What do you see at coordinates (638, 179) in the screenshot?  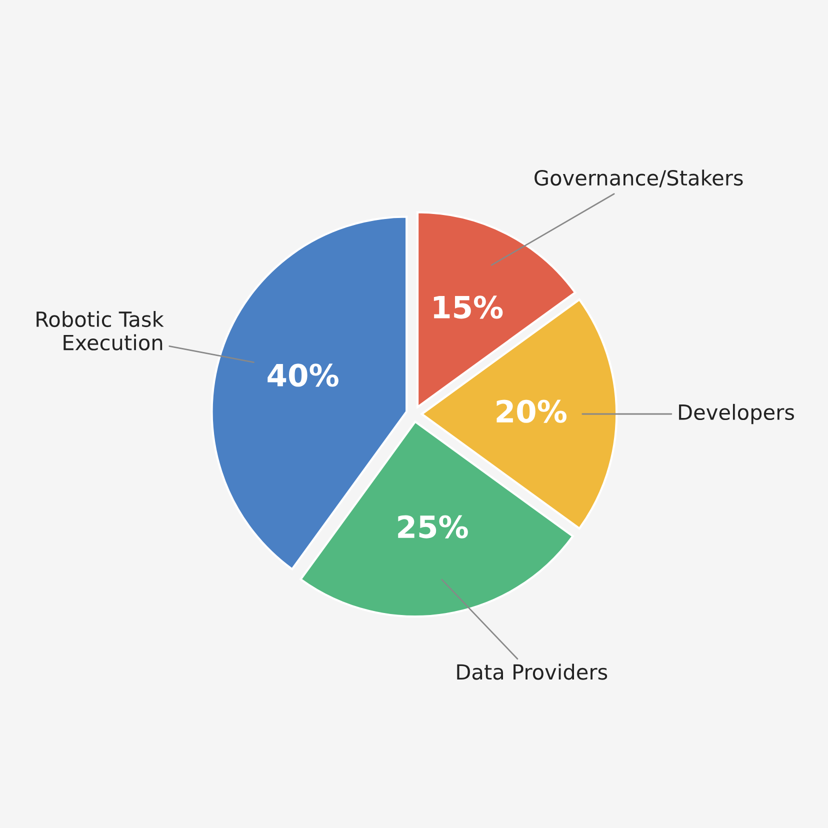 I see `slice-label: Governance/Stakers` at bounding box center [638, 179].